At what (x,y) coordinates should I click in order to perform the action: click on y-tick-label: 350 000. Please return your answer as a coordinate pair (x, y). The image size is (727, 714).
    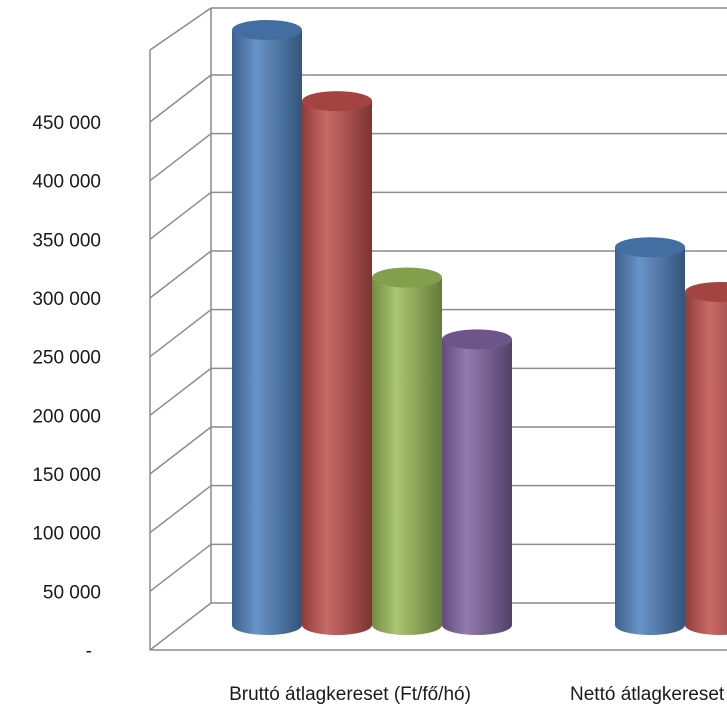
    Looking at the image, I should click on (66, 240).